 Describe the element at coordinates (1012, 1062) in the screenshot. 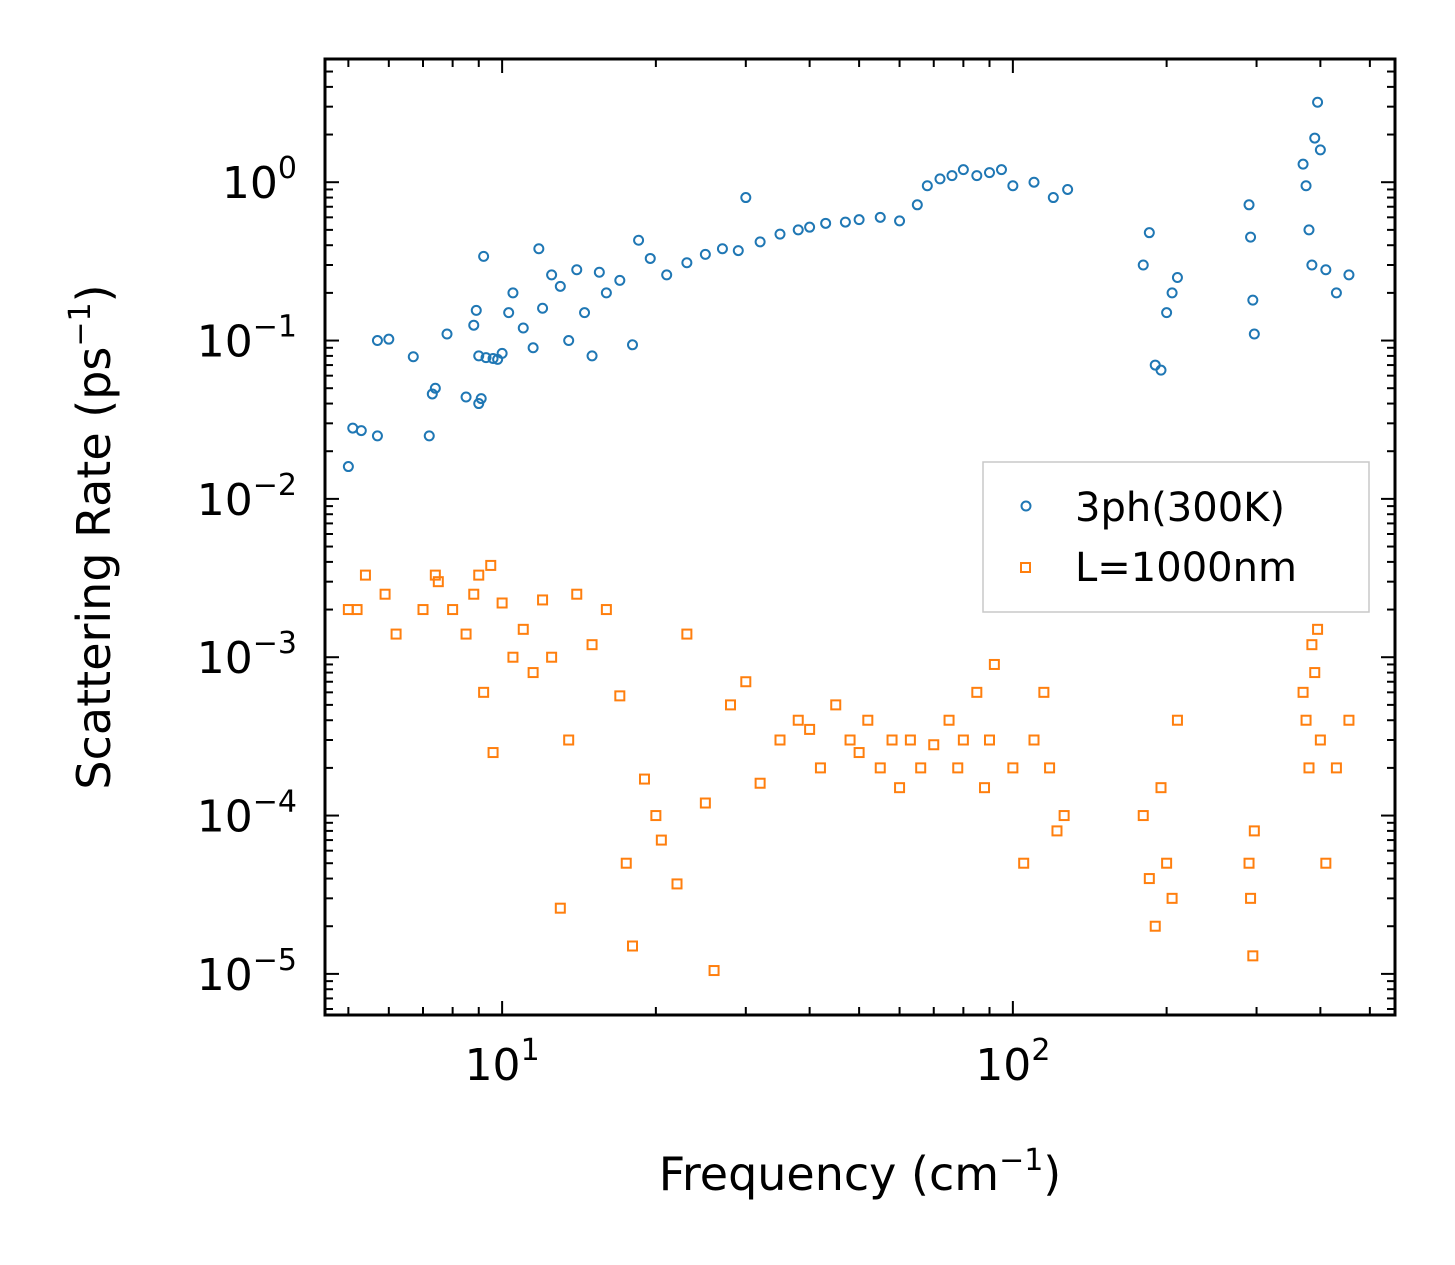

I see `x-tick-label: 10²` at that location.